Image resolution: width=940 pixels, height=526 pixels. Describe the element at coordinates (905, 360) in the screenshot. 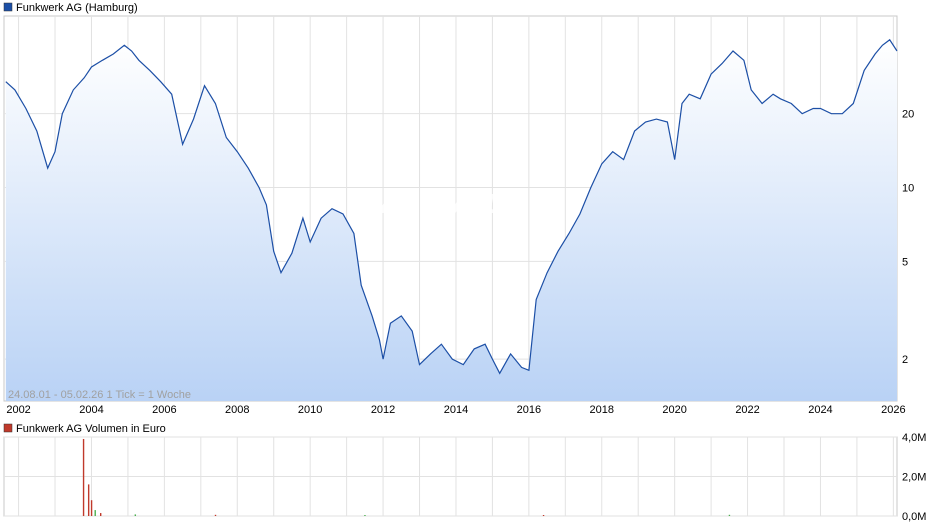

I see `y-tick-label: 2` at that location.